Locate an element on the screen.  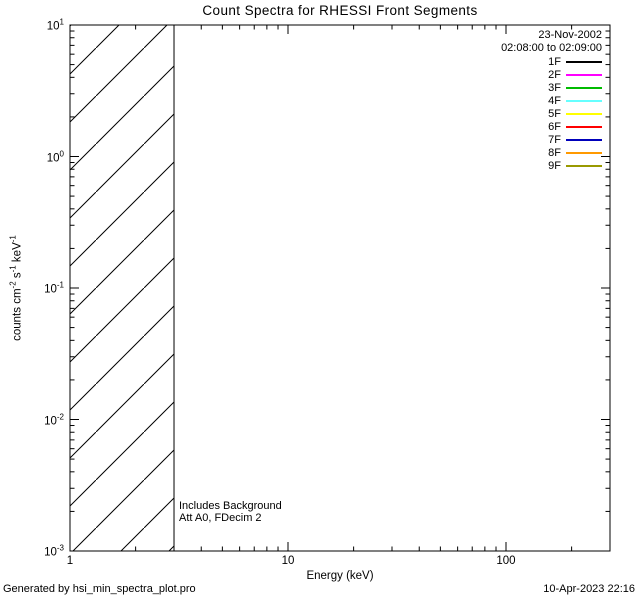
y-axis-label: counts cm-2 s-1 keV-1 is located at coordinates (16, 288).